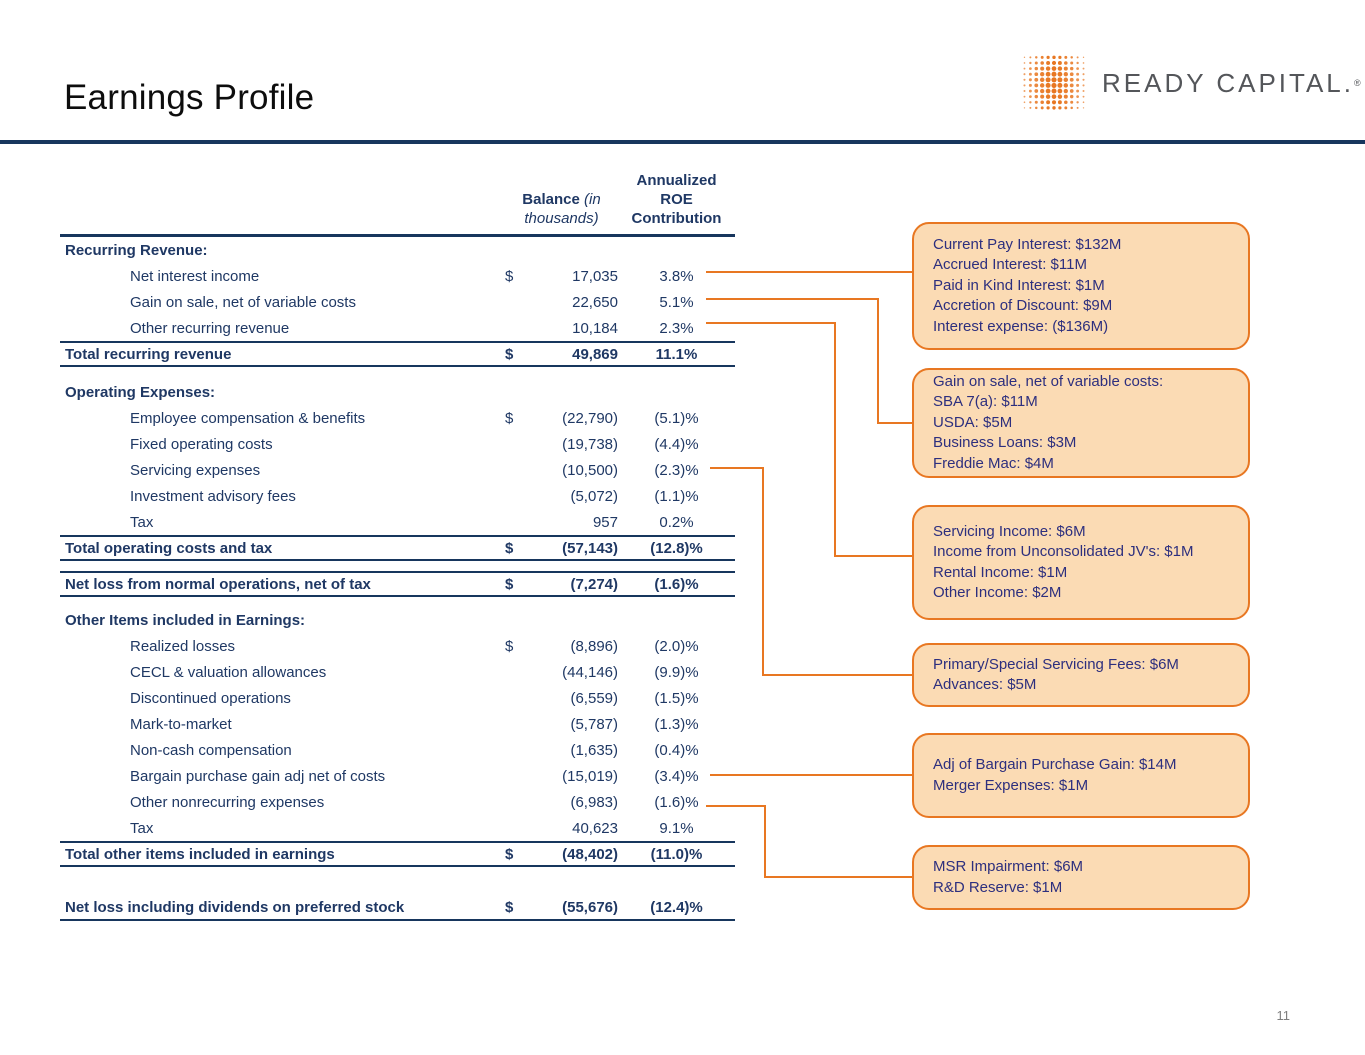 The image size is (1365, 1055). What do you see at coordinates (590, 470) in the screenshot?
I see `balance-value: (10,500)` at bounding box center [590, 470].